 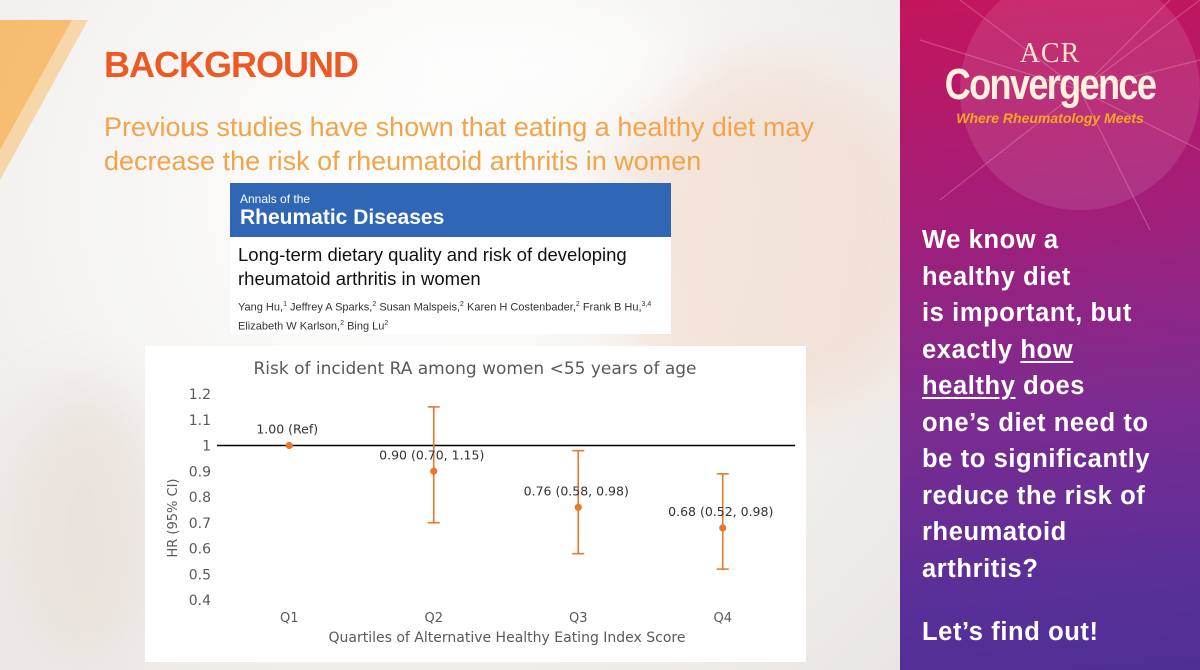 What do you see at coordinates (971, 349) in the screenshot?
I see `question-line: exactly` at bounding box center [971, 349].